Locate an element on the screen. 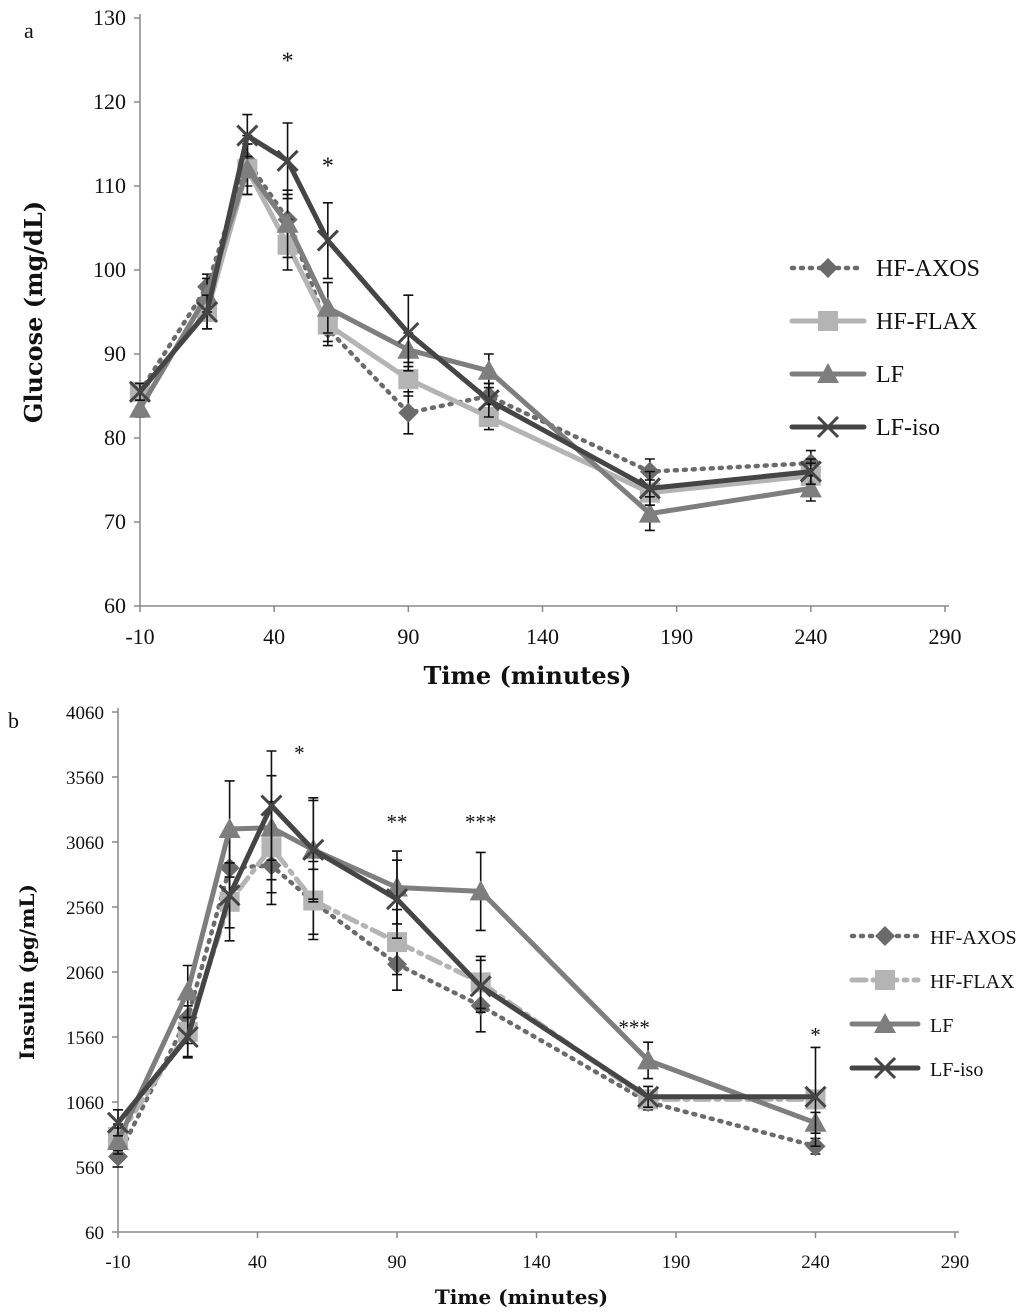  glucose-legend-item: HF-FLAX is located at coordinates (883, 322).